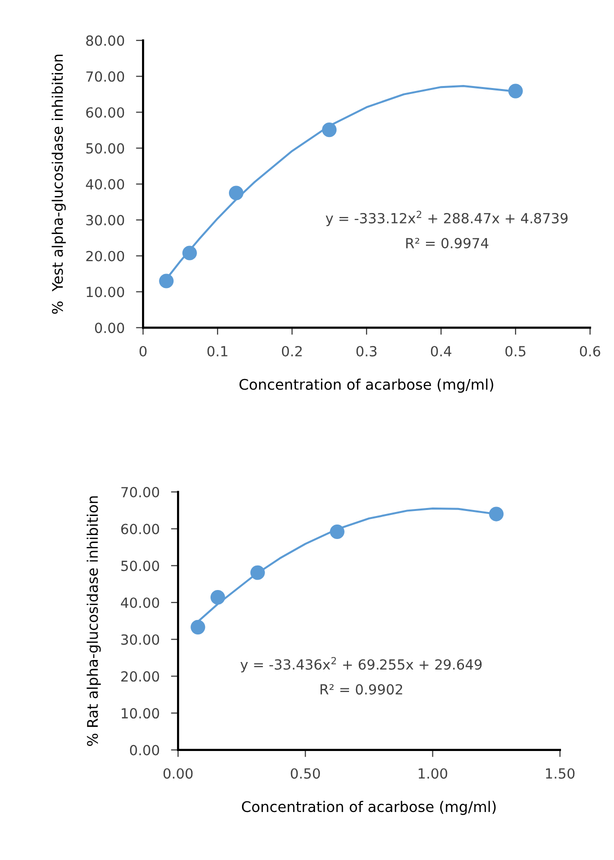 Image resolution: width=614 pixels, height=860 pixels. What do you see at coordinates (178, 773) in the screenshot?
I see `x-tick-label: 0.00` at bounding box center [178, 773].